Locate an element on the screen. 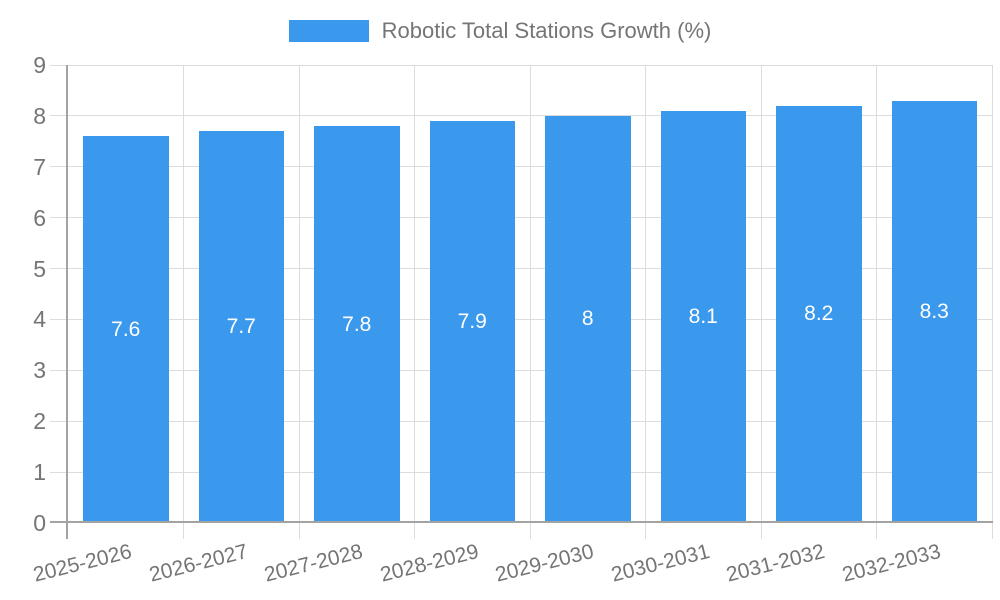 Image resolution: width=1000 pixels, height=600 pixels. bar-value-label: 7.6 is located at coordinates (126, 329).